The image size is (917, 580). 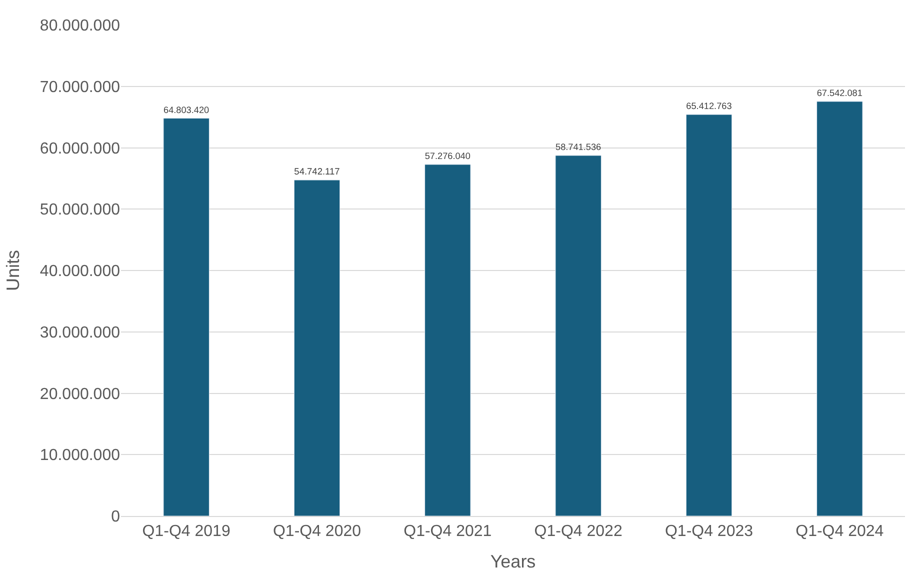 What do you see at coordinates (317, 171) in the screenshot?
I see `data-label: 54.742.117` at bounding box center [317, 171].